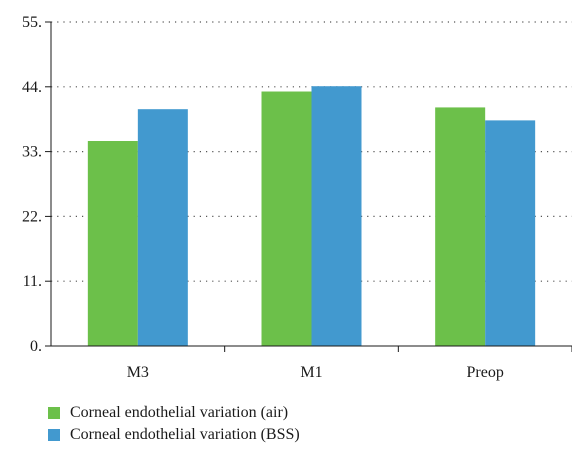 Image resolution: width=572 pixels, height=449 pixels. What do you see at coordinates (311, 372) in the screenshot?
I see `x-tick-label: M1` at bounding box center [311, 372].